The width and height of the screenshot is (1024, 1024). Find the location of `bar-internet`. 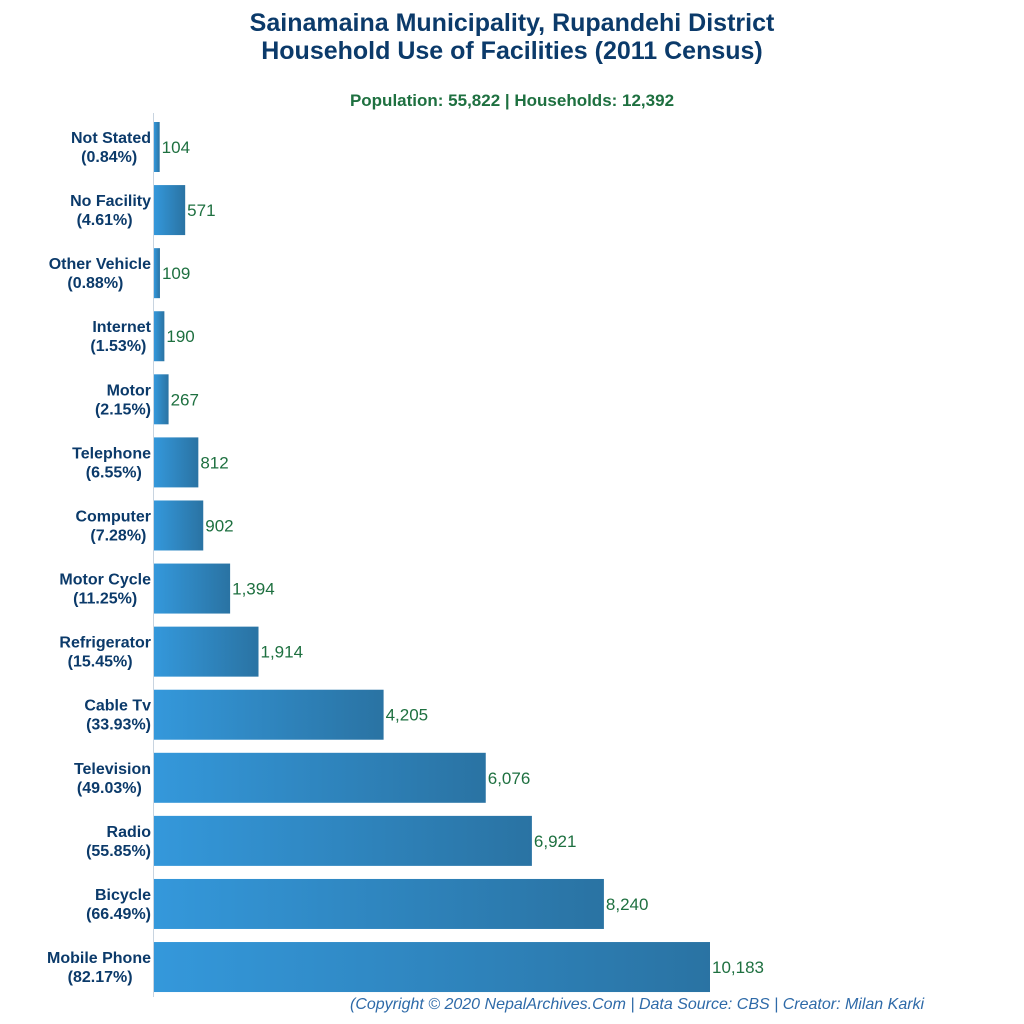

bar-internet is located at coordinates (159, 336).